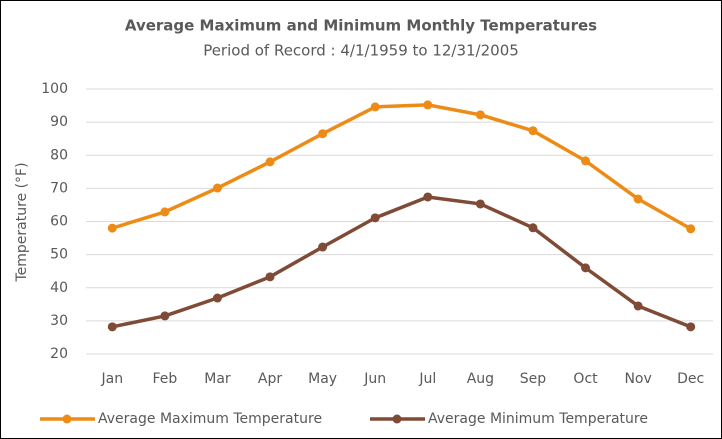 The image size is (722, 439). Describe the element at coordinates (59, 321) in the screenshot. I see `y-tick-label: 30` at that location.